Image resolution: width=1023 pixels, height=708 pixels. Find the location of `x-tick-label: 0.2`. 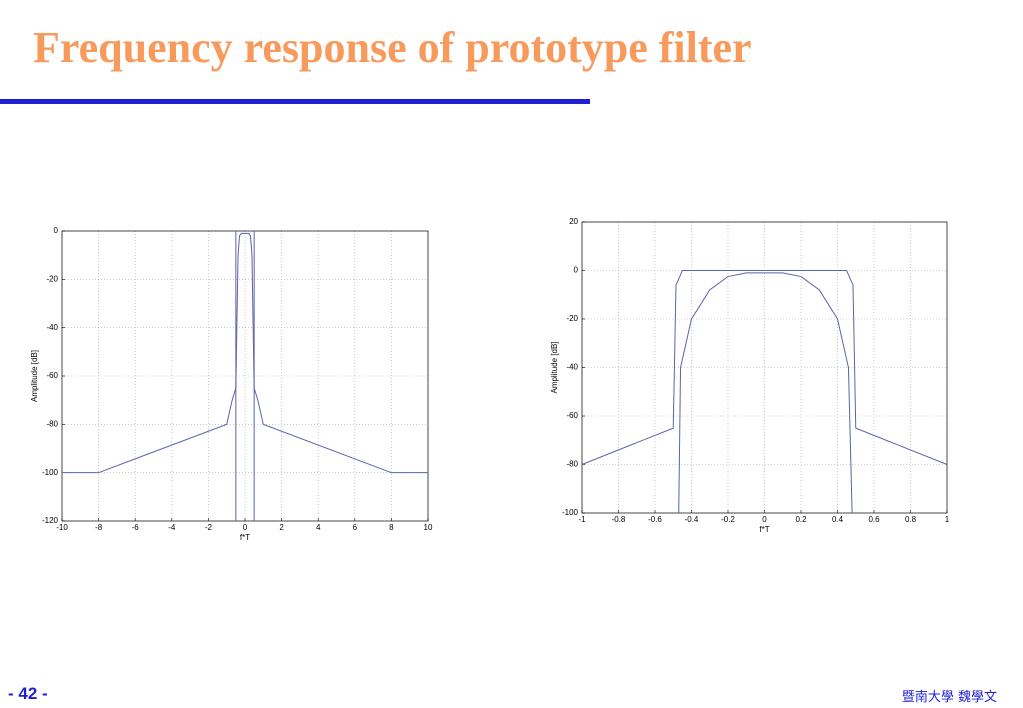

x-tick-label: 0.2 is located at coordinates (801, 519).